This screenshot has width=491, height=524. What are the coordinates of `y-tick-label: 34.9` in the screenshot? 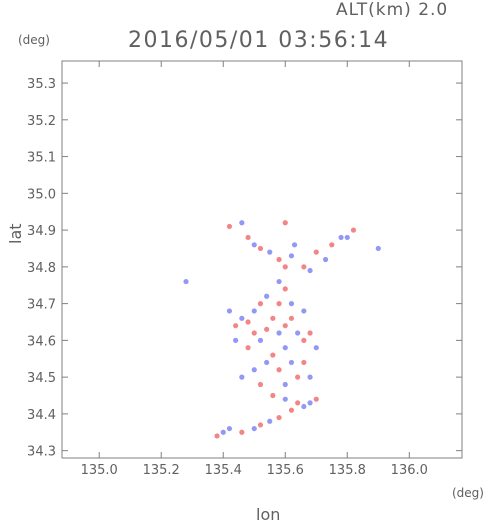 It's located at (41, 231).